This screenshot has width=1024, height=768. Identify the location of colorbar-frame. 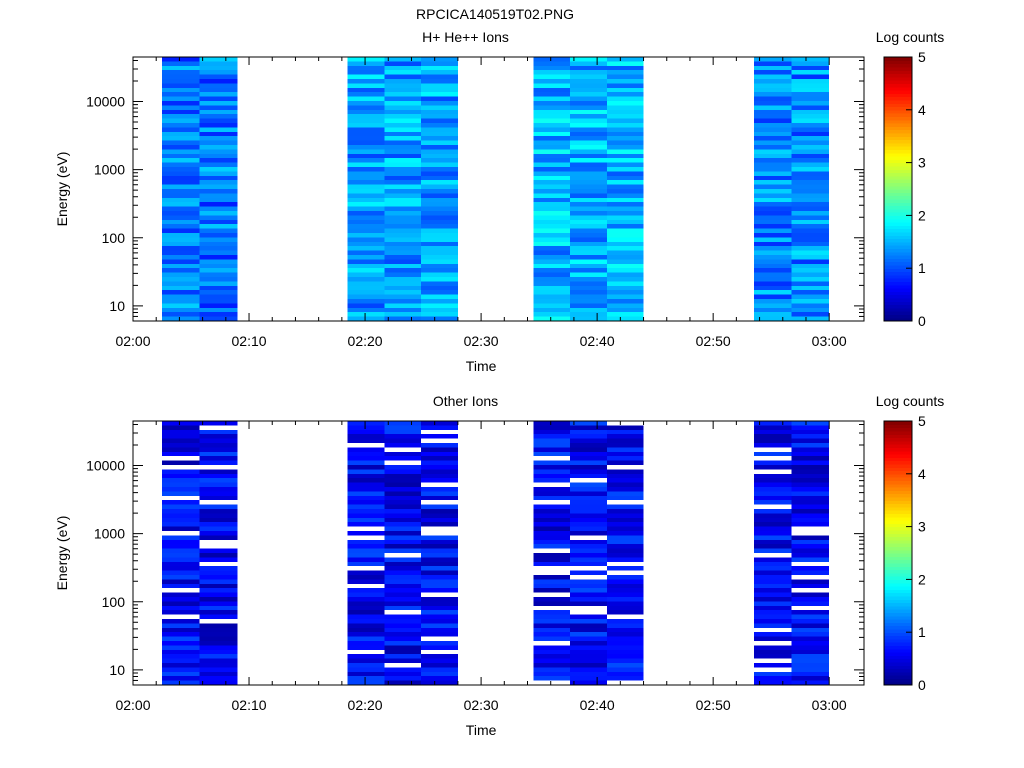
(898, 189).